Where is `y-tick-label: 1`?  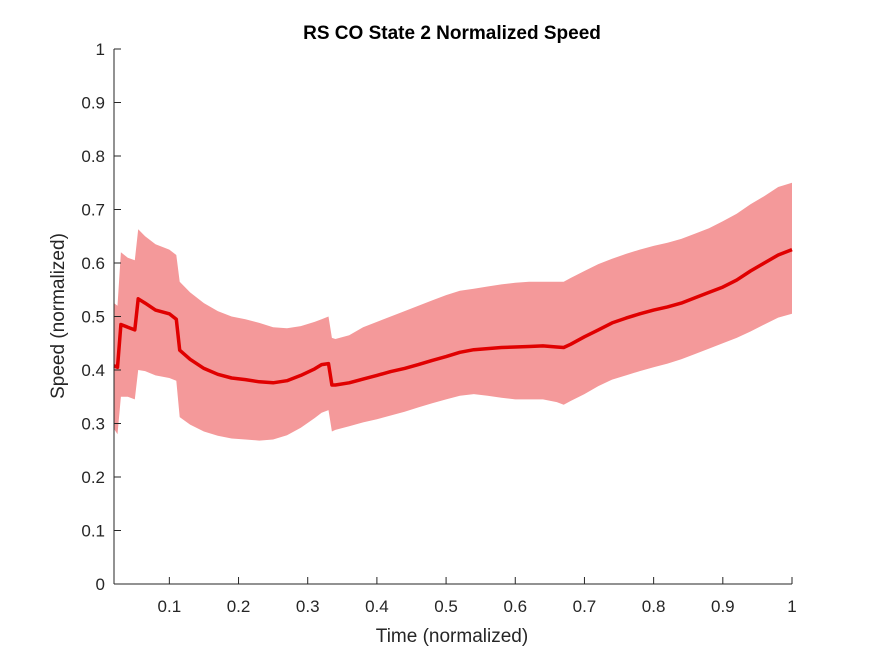 y-tick-label: 1 is located at coordinates (100, 49).